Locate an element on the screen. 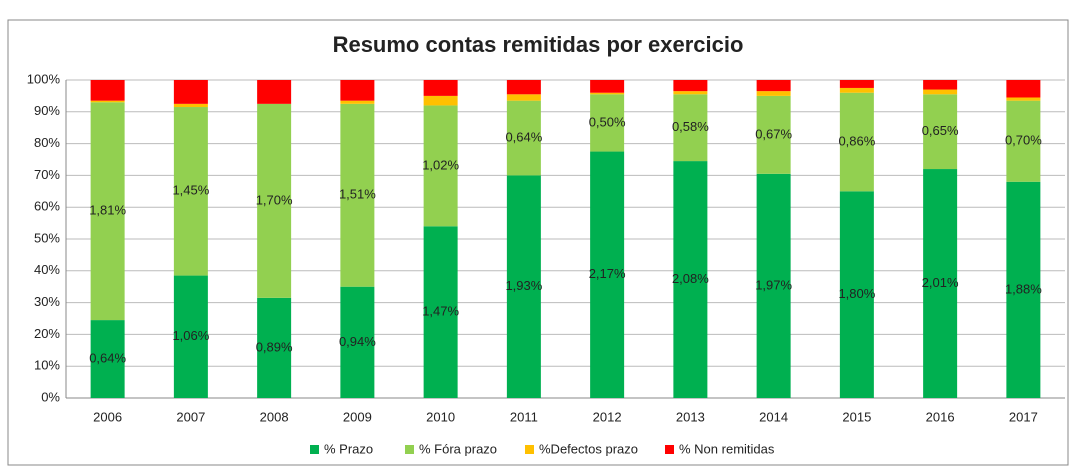  data-label: 1,06% is located at coordinates (190, 335).